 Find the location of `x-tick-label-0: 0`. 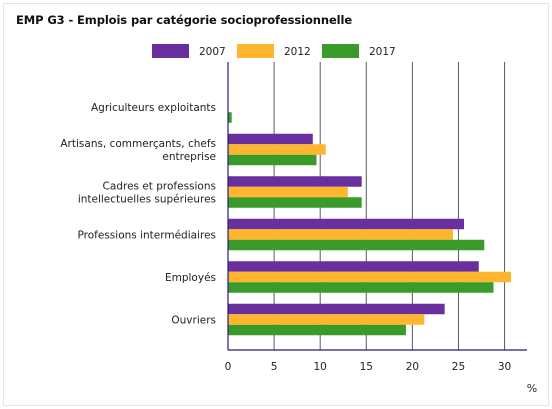

x-tick-label-0: 0 is located at coordinates (228, 367).